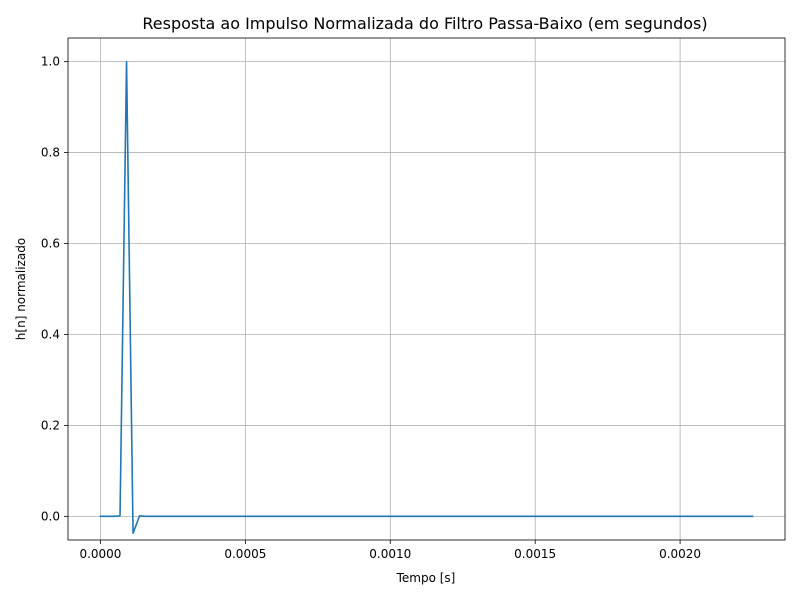 This screenshot has width=800, height=600. What do you see at coordinates (50, 244) in the screenshot?
I see `y-tick-label: 0.6` at bounding box center [50, 244].